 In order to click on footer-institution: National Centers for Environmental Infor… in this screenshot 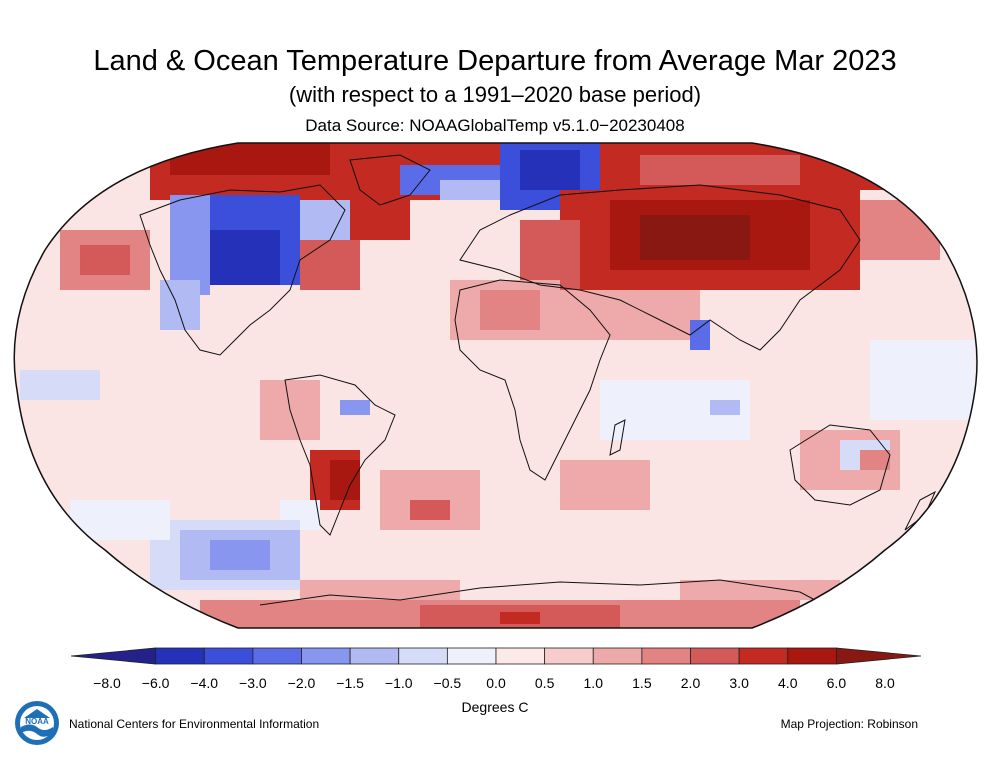, I will do `click(194, 724)`.